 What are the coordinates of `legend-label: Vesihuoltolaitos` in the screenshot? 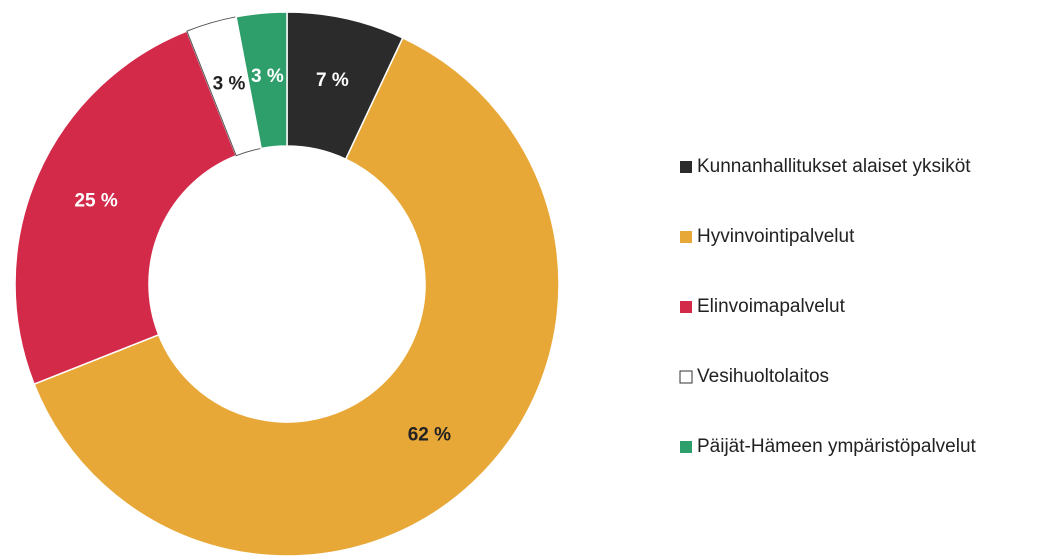 It's located at (763, 376).